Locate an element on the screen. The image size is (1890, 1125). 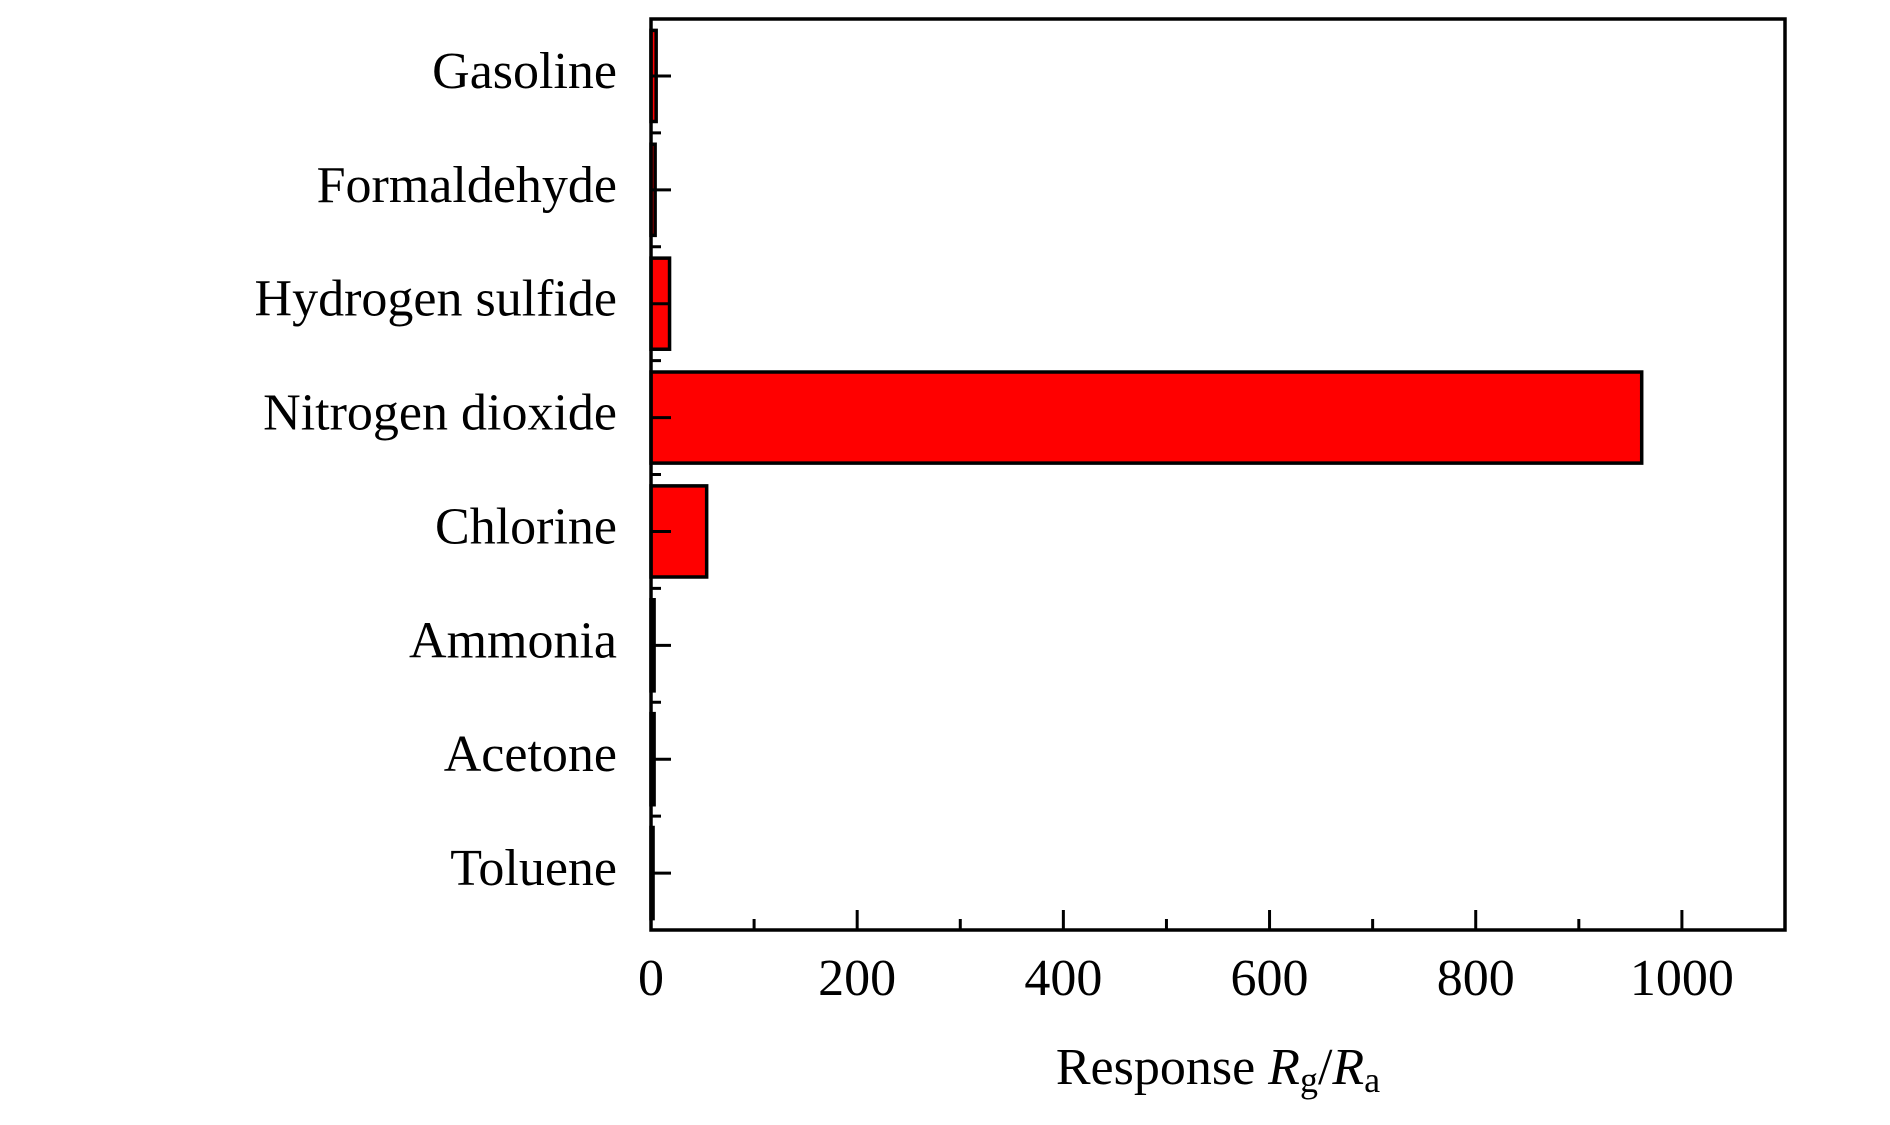
x-axis-label-part: g is located at coordinates (1309, 1080).